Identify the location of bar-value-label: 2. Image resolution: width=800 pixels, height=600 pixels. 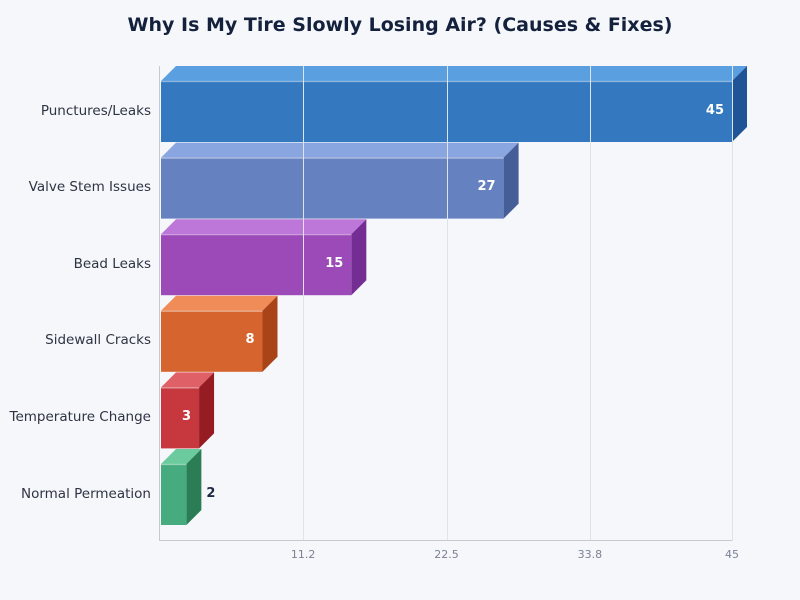
(211, 493).